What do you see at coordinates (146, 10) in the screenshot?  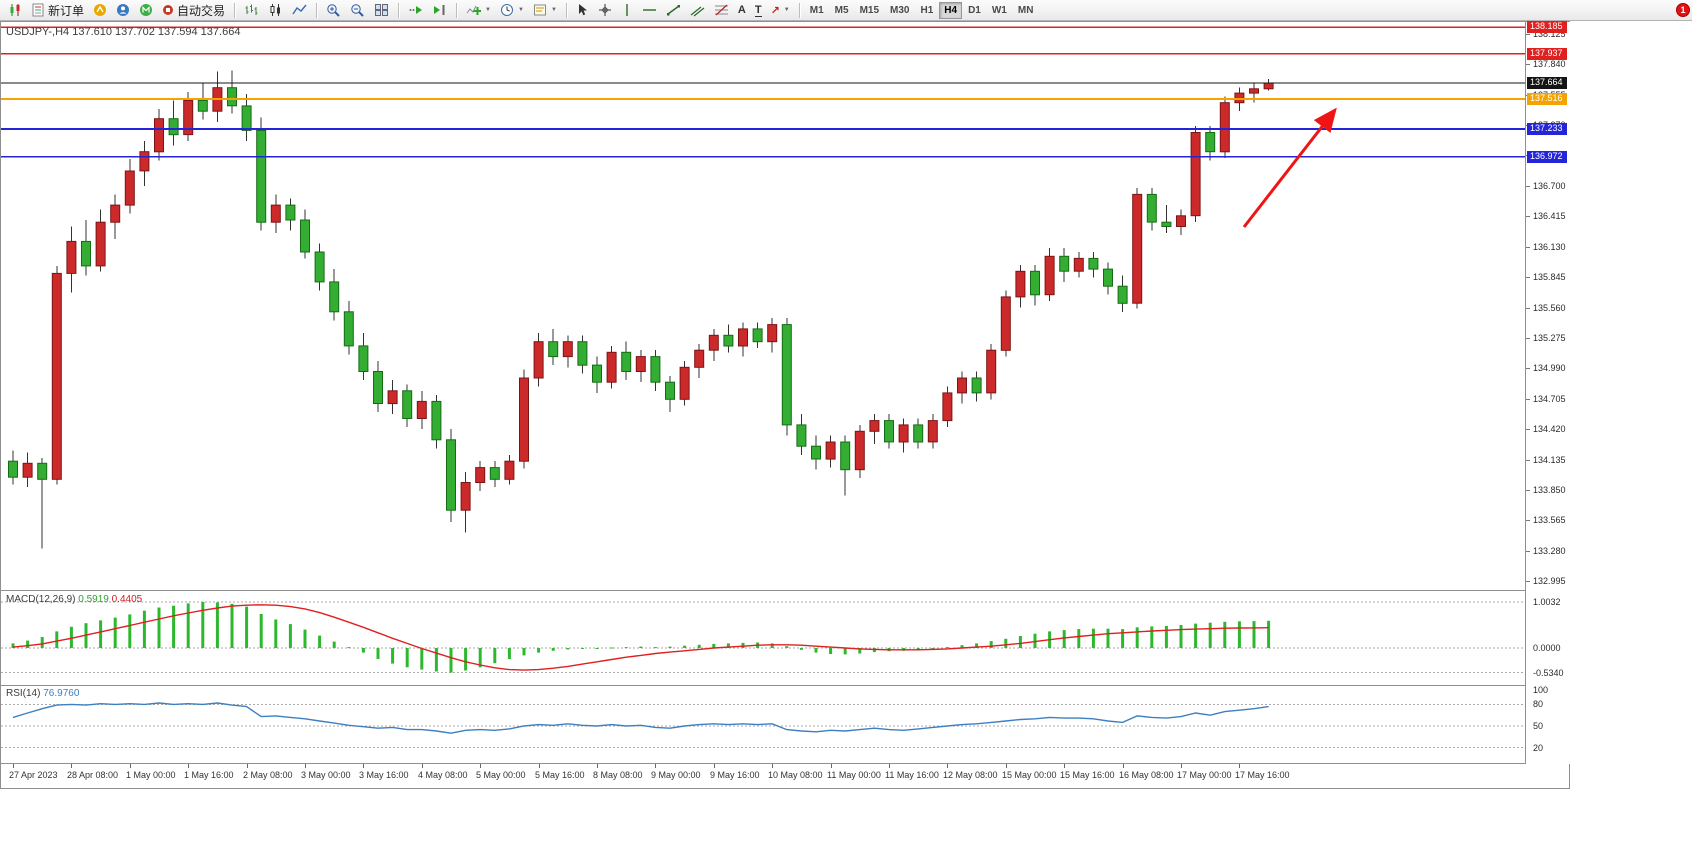 I see `metaquotes-button` at bounding box center [146, 10].